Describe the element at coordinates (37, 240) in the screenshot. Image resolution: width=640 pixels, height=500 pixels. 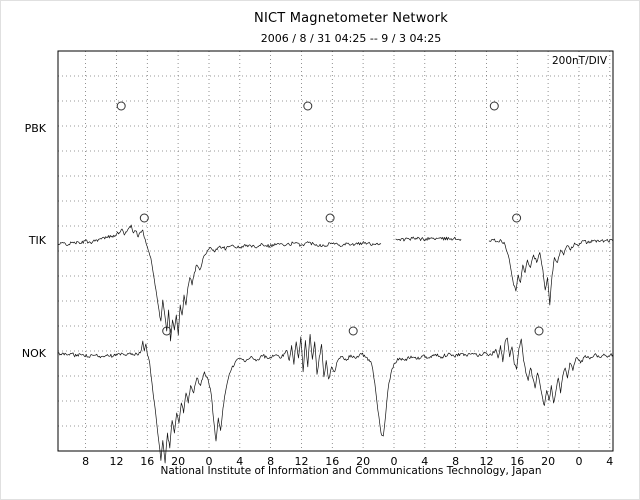
I see `station-label-tik: TIK` at that location.